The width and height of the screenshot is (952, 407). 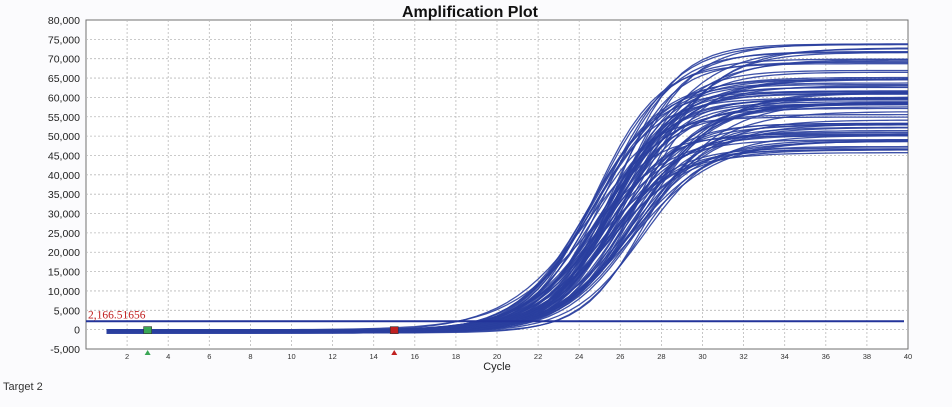 What do you see at coordinates (332, 356) in the screenshot?
I see `x-tick-label: 12` at bounding box center [332, 356].